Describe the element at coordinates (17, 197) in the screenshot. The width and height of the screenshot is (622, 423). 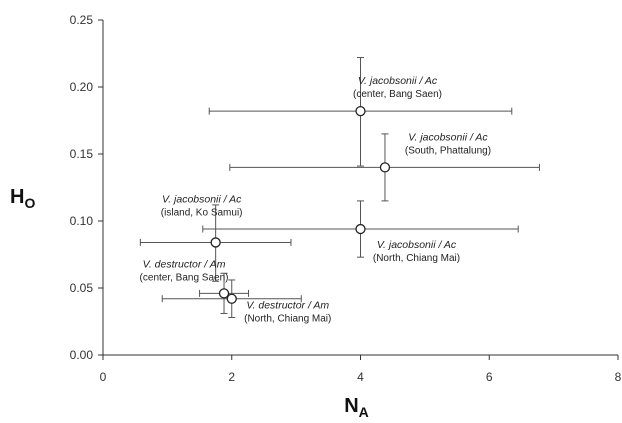
I see `y-axis-title-main: H` at that location.